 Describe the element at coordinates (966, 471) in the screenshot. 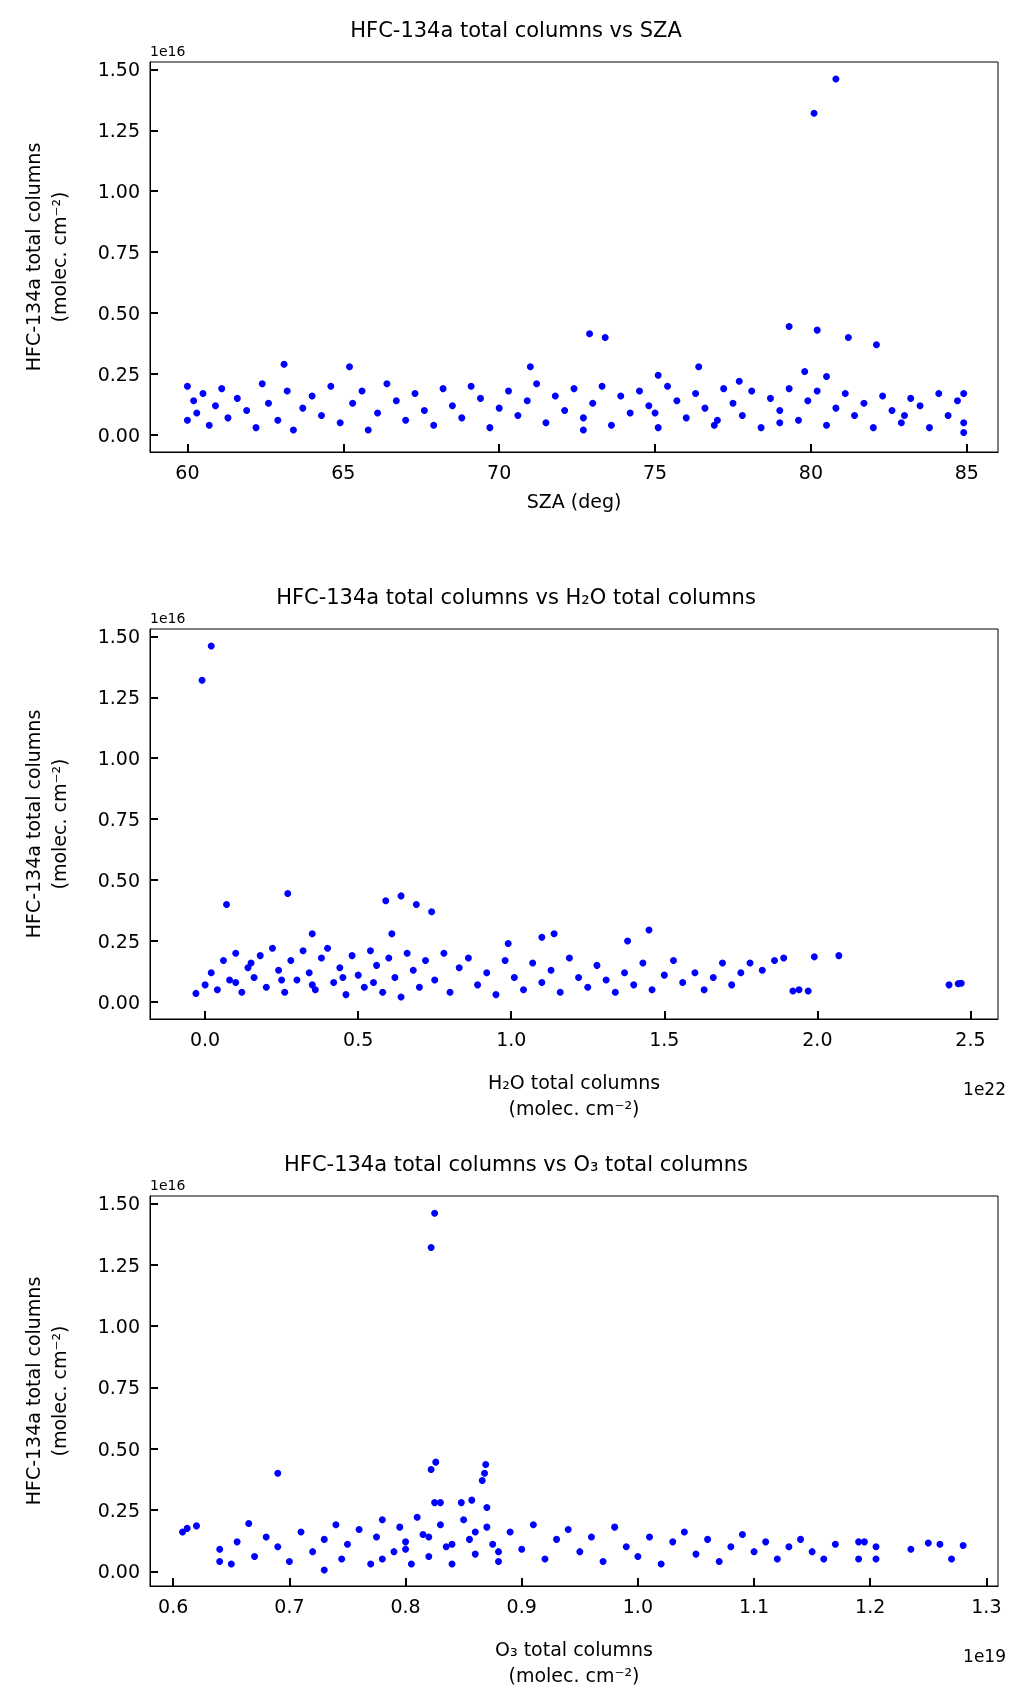

I see `x-tick-label: 85` at that location.